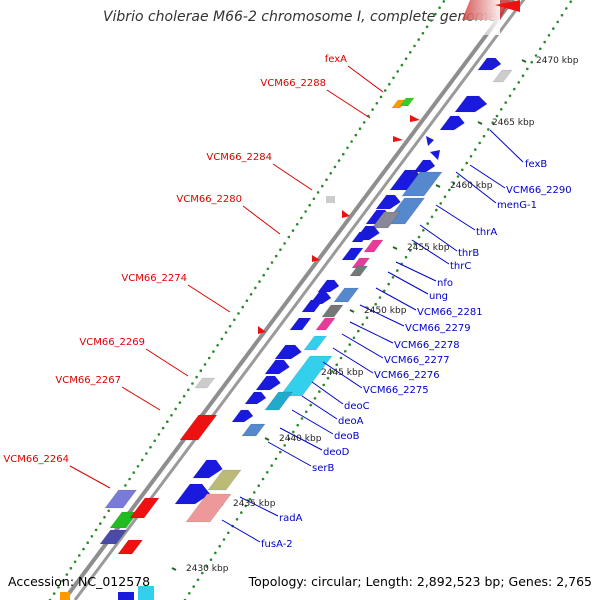 The width and height of the screenshot is (600, 600). I want to click on reverse-gene-label: thrB, so click(468, 253).